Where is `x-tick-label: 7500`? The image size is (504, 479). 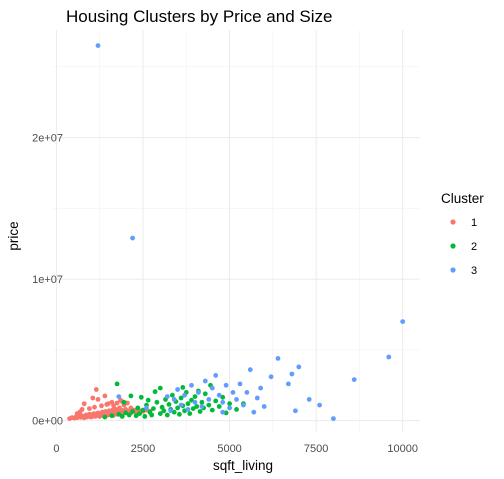 x-tick-label: 7500 is located at coordinates (316, 449).